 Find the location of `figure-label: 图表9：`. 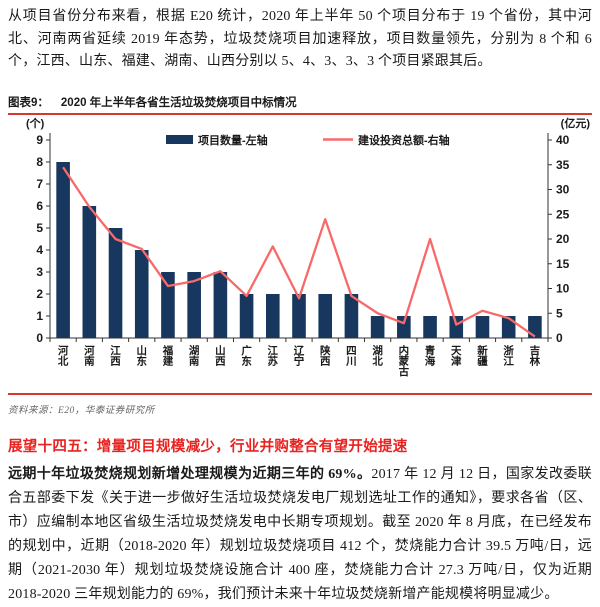

figure-label: 图表9： is located at coordinates (28, 102).